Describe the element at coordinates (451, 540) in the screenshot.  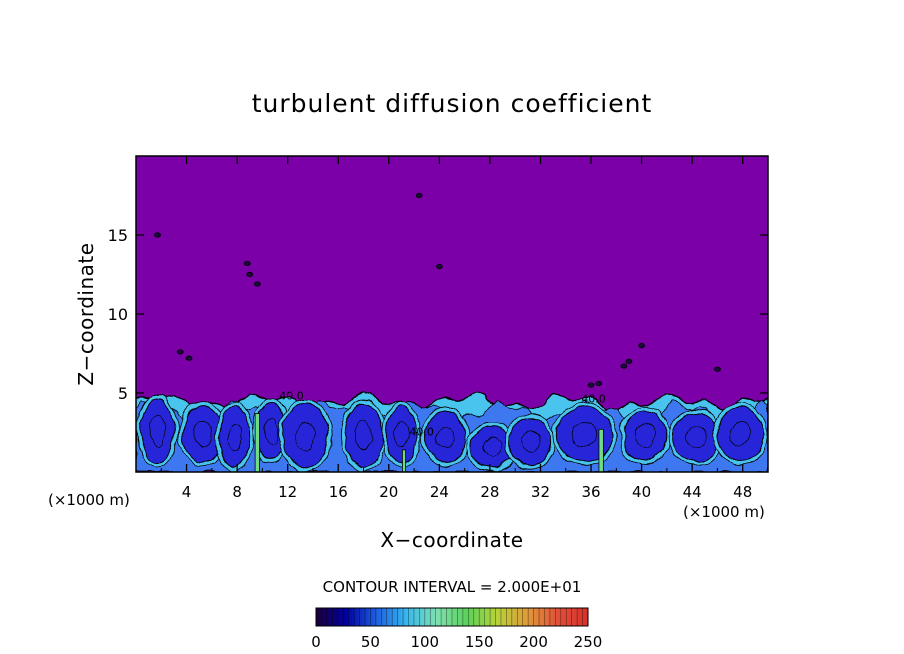
I see `x-axis-label: X−coordinate` at that location.